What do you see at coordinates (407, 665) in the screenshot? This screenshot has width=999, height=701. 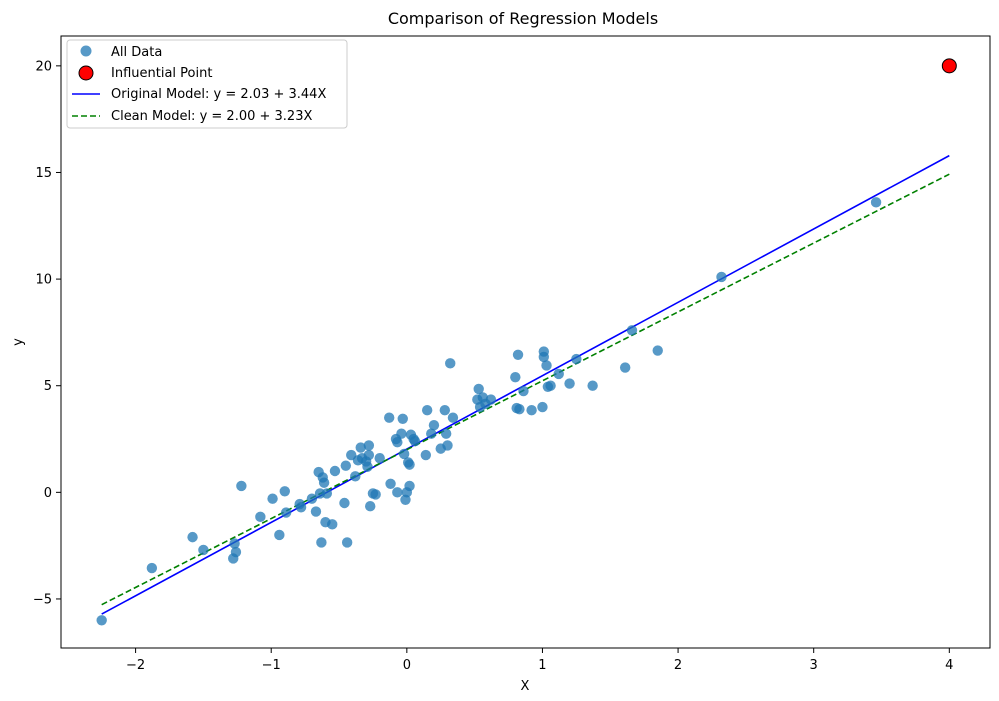 I see `x-tick-label: 0` at bounding box center [407, 665].